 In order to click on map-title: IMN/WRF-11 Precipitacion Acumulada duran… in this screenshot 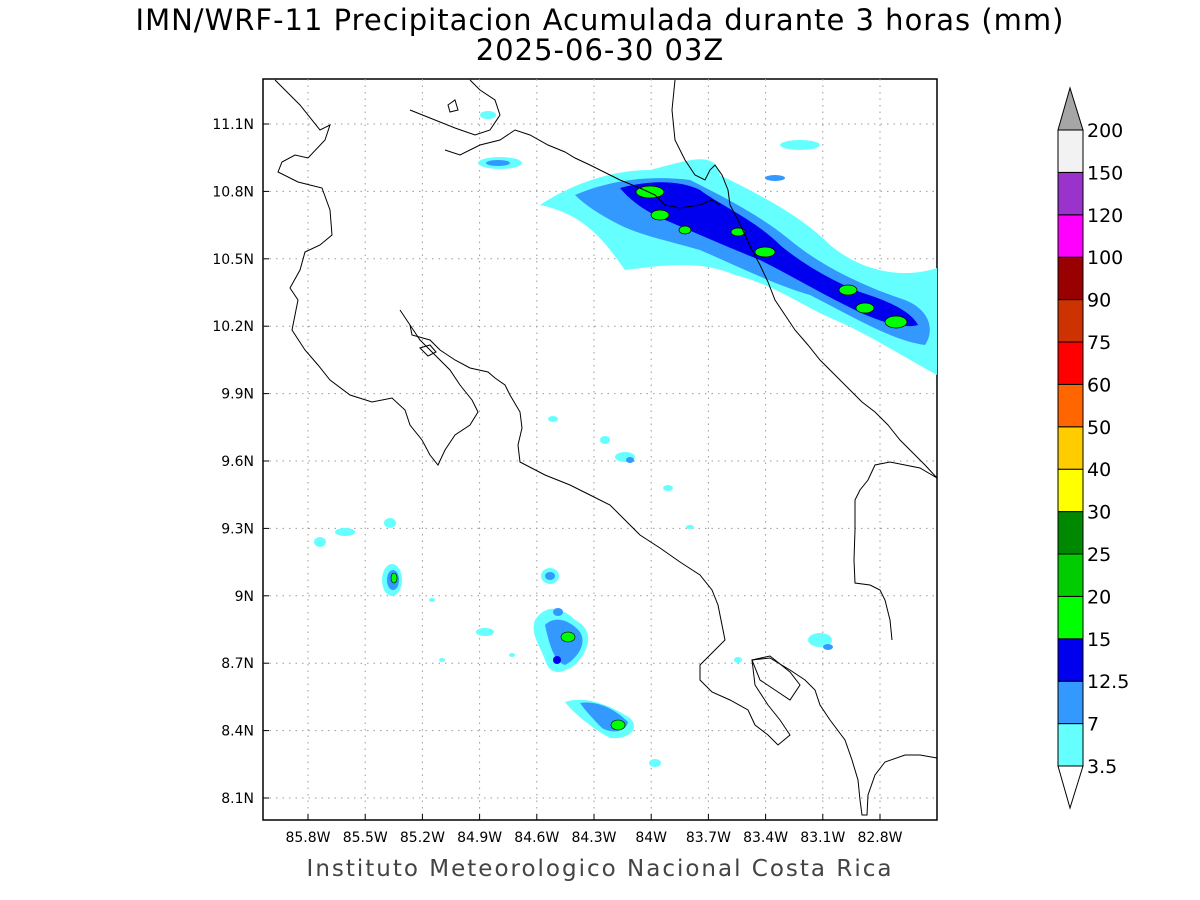, I will do `click(600, 20)`.